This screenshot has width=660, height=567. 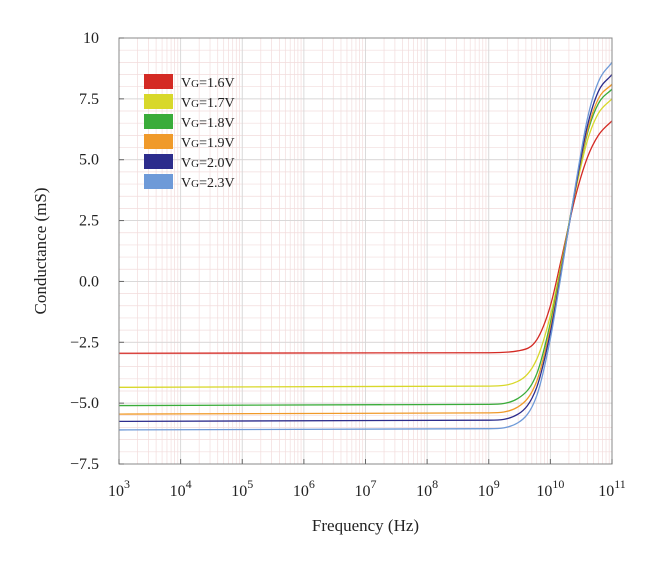 What do you see at coordinates (84, 342) in the screenshot?
I see `y-tick-label: −2.5` at bounding box center [84, 342].